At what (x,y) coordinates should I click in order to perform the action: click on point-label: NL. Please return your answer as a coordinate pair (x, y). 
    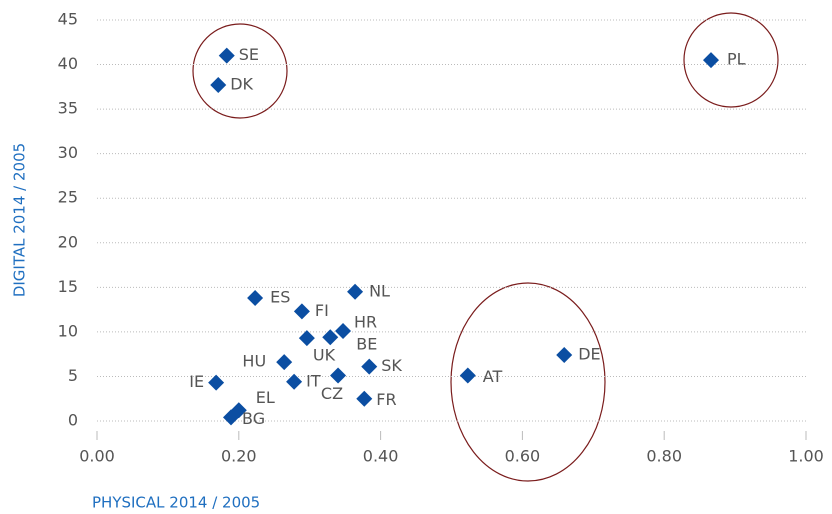
    Looking at the image, I should click on (379, 290).